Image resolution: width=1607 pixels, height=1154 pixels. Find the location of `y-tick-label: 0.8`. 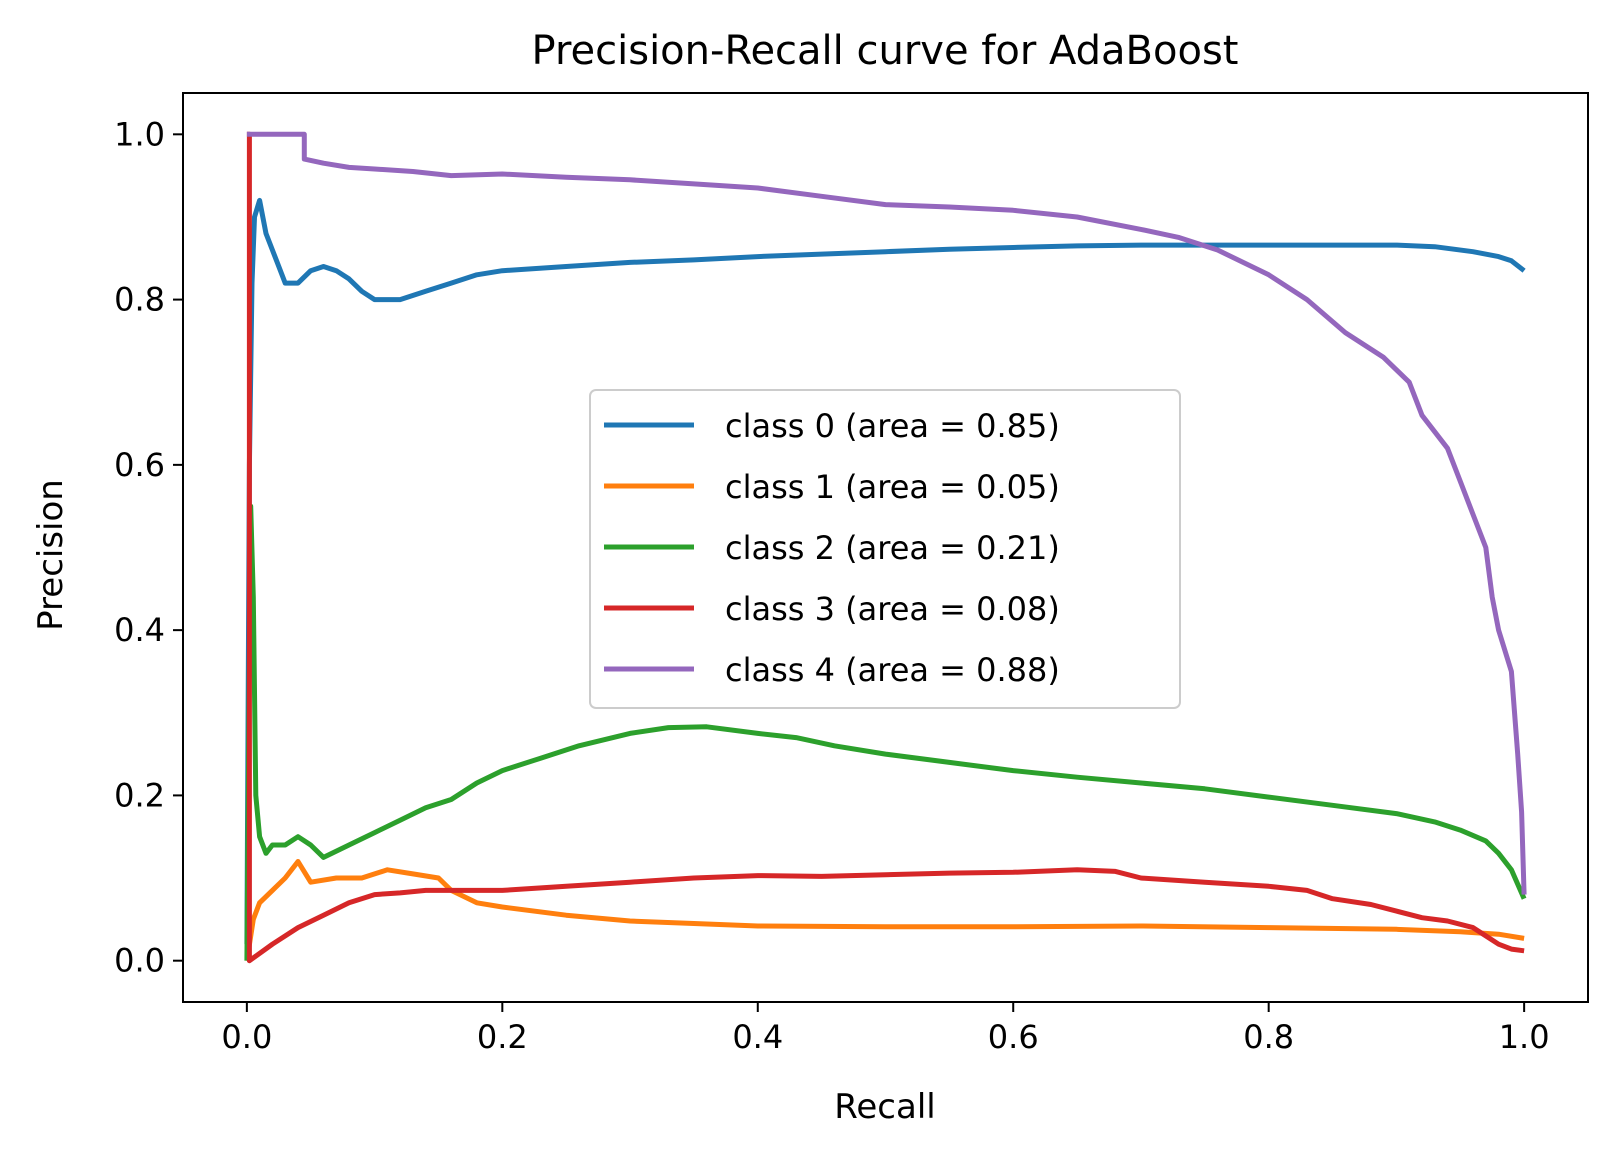

y-tick-label: 0.8 is located at coordinates (139, 300).